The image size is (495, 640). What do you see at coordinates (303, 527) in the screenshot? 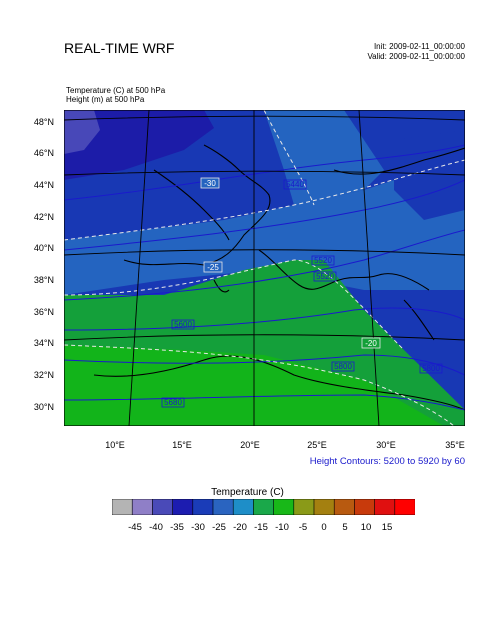
I see `colorbar-label: -5` at bounding box center [303, 527].